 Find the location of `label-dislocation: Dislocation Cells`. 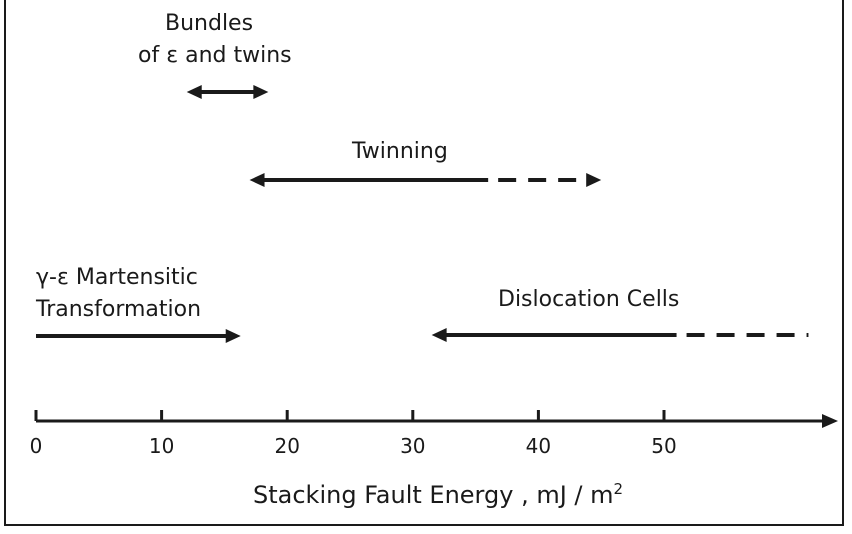

label-dislocation: Dislocation Cells is located at coordinates (589, 299).